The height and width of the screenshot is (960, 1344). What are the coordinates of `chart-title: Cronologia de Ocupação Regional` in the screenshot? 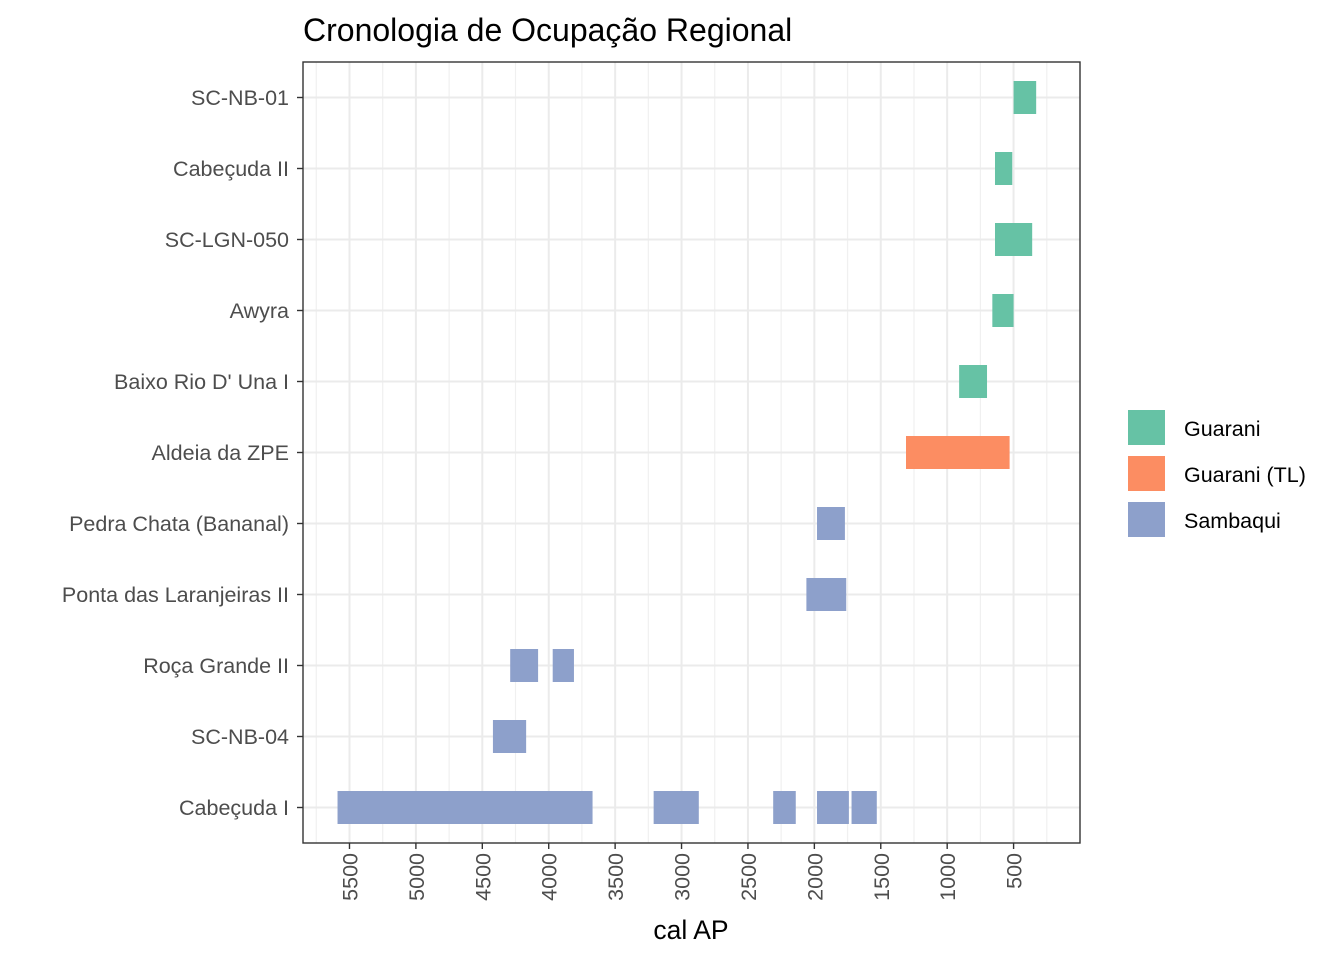 It's located at (547, 30).